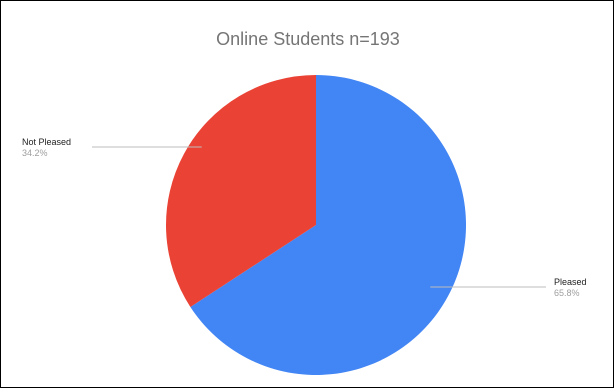 The width and height of the screenshot is (614, 389). What do you see at coordinates (240, 191) in the screenshot?
I see `pie-slice-not-pleased` at bounding box center [240, 191].